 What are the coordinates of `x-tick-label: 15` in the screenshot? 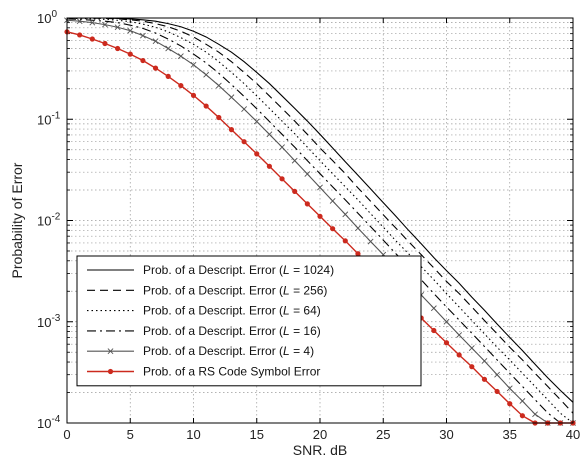 It's located at (257, 434).